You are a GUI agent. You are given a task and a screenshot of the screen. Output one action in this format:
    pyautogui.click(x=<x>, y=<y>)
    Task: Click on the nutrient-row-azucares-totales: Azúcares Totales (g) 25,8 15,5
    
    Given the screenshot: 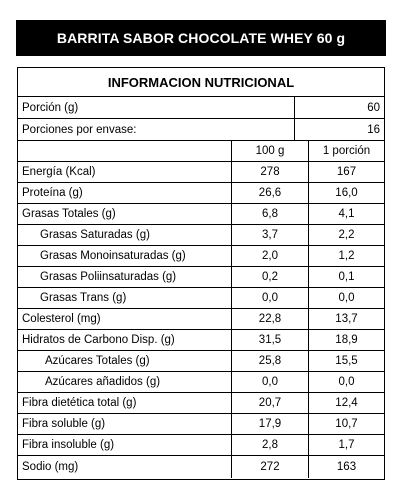 What is the action you would take?
    pyautogui.click(x=201, y=361)
    